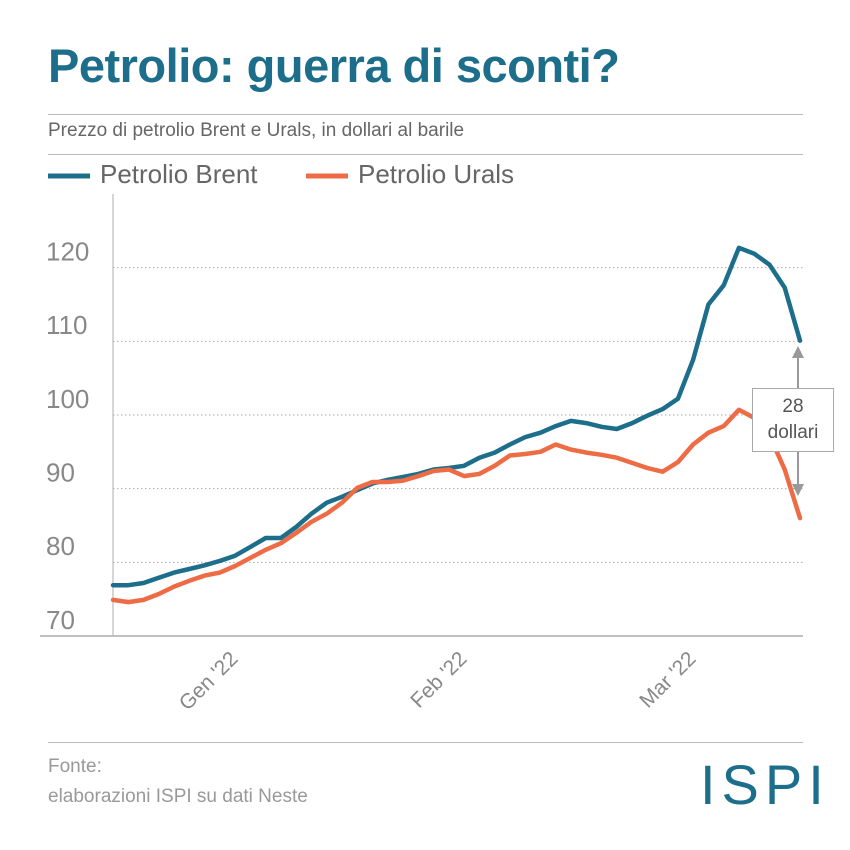  What do you see at coordinates (60, 546) in the screenshot?
I see `y-tick-label: 80` at bounding box center [60, 546].